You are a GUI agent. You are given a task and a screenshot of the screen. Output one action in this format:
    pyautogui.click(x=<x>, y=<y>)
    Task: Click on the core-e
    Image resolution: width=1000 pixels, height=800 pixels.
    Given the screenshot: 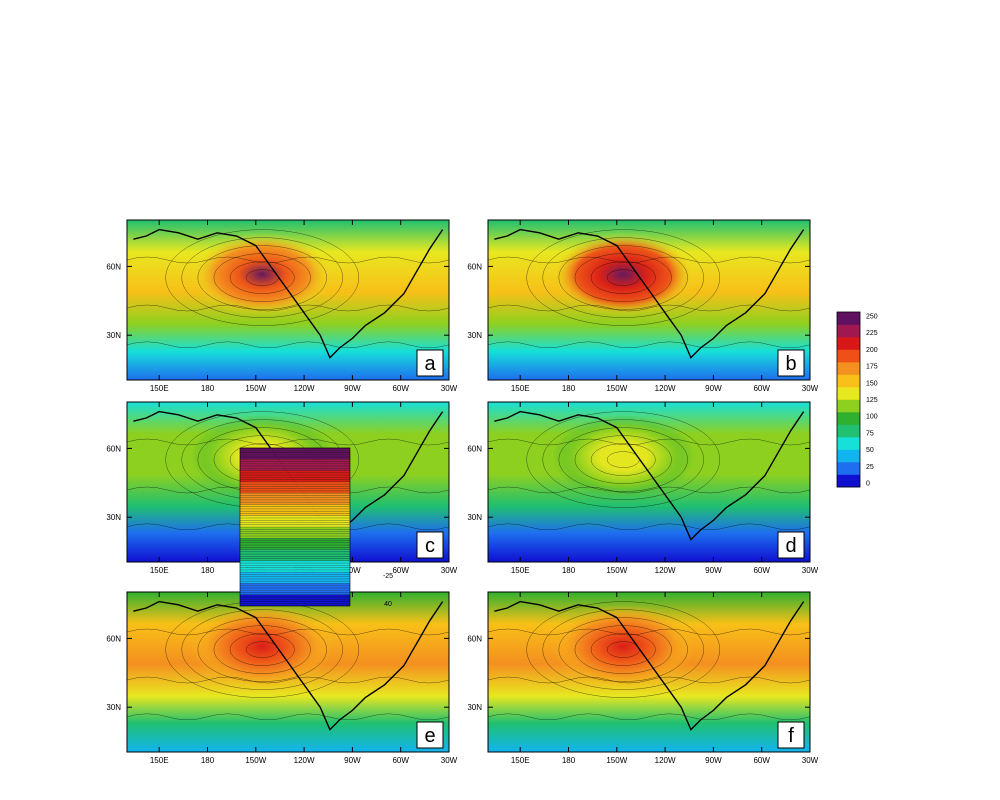 What is the action you would take?
    pyautogui.click(x=262, y=646)
    